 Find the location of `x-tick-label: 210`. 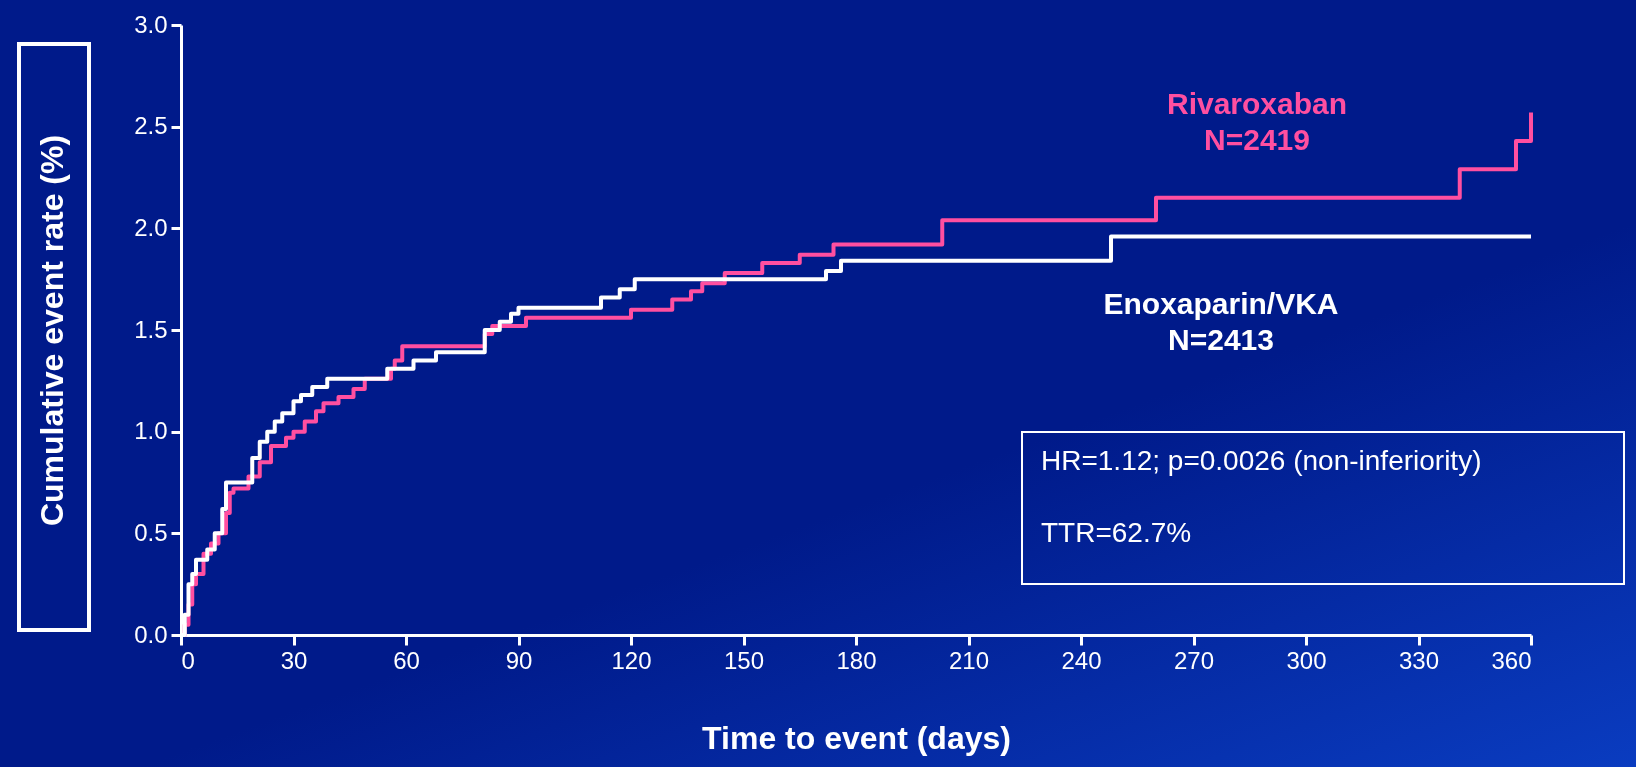

x-tick-label: 210 is located at coordinates (969, 660).